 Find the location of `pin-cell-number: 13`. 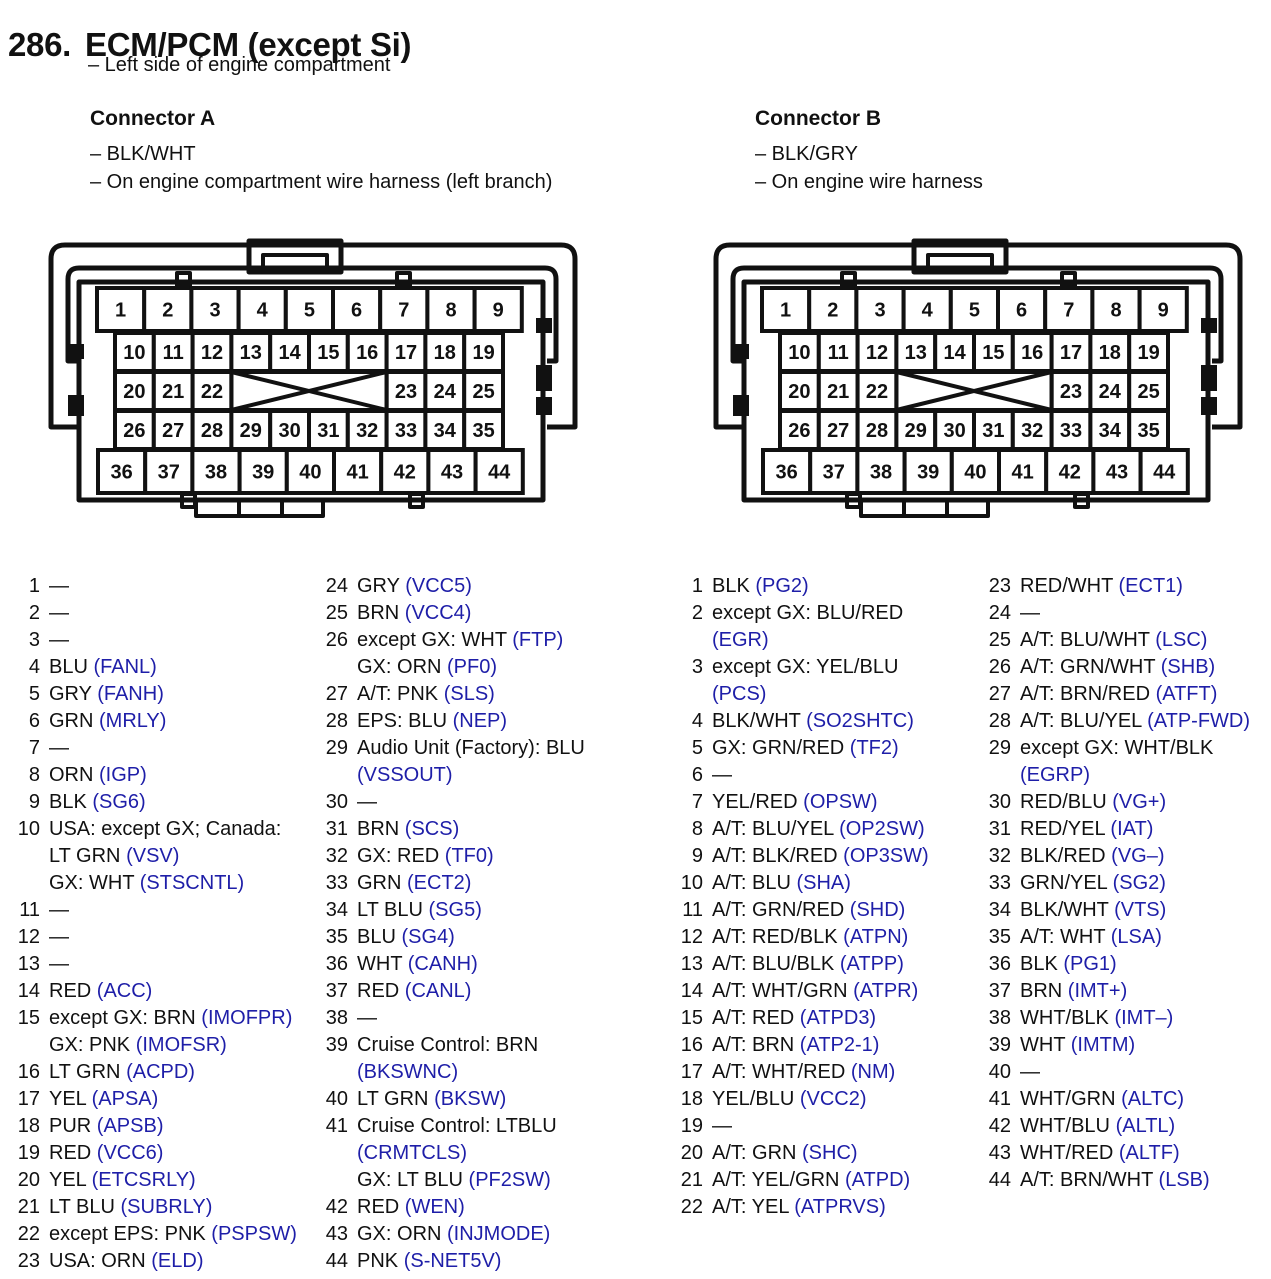

pin-cell-number: 13 is located at coordinates (251, 353).